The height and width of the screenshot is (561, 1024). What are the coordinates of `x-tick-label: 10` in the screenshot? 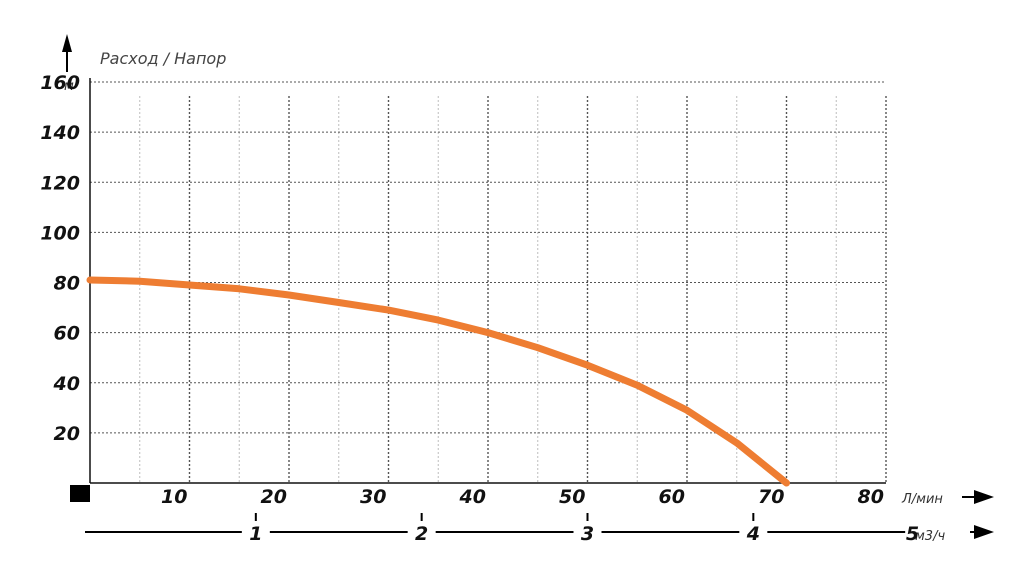 It's located at (174, 497).